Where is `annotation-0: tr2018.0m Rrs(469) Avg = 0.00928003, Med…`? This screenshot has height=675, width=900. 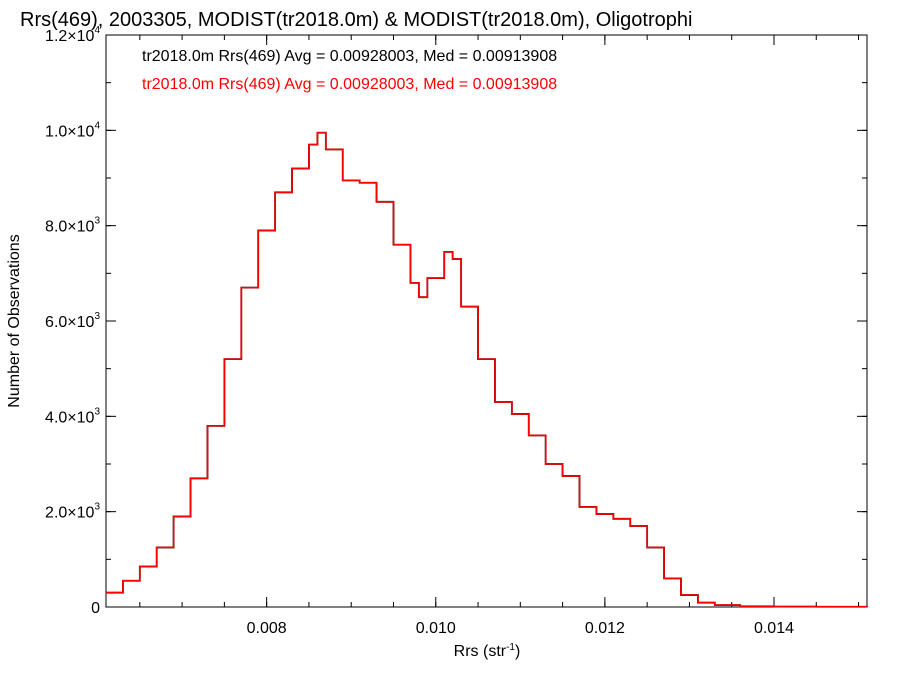 annotation-0: tr2018.0m Rrs(469) Avg = 0.00928003, Med… is located at coordinates (349, 56).